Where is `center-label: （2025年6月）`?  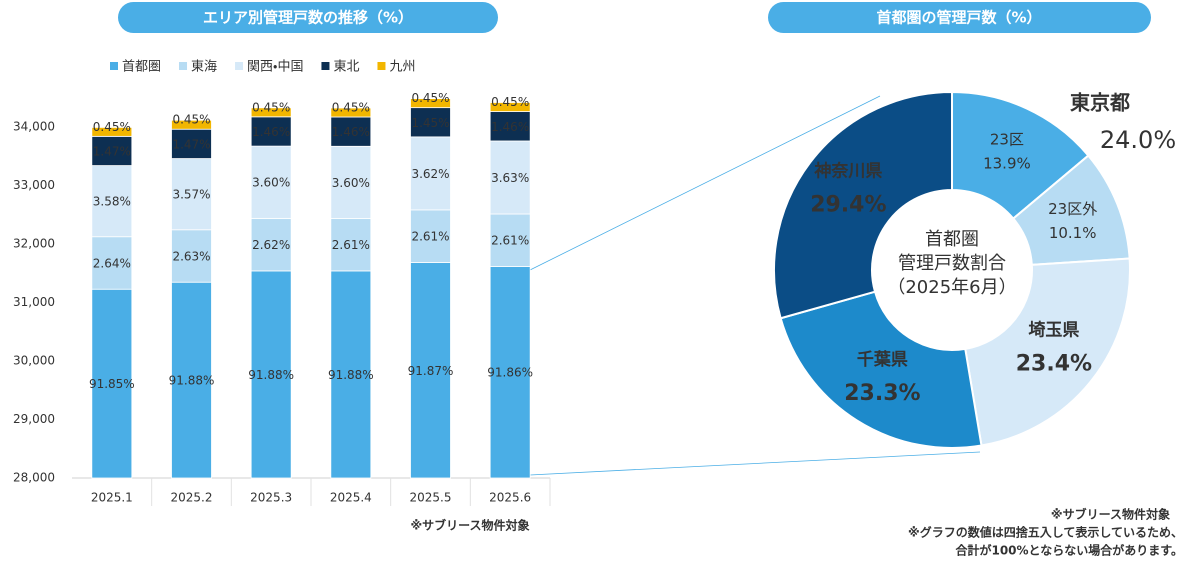
center-label: （2025年6月） is located at coordinates (951, 287).